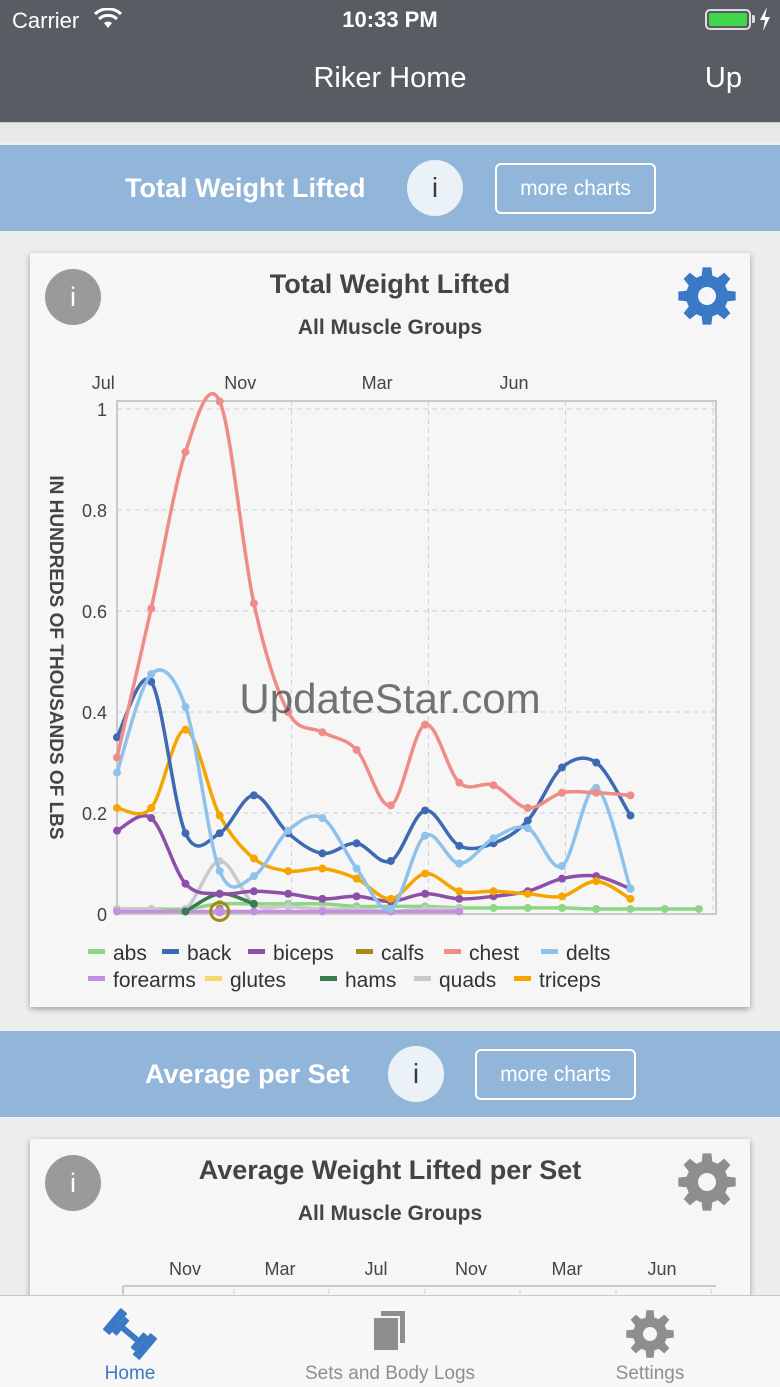 Image resolution: width=780 pixels, height=1387 pixels. What do you see at coordinates (390, 327) in the screenshot?
I see `chart-subtitle: All Muscle Groups` at bounding box center [390, 327].